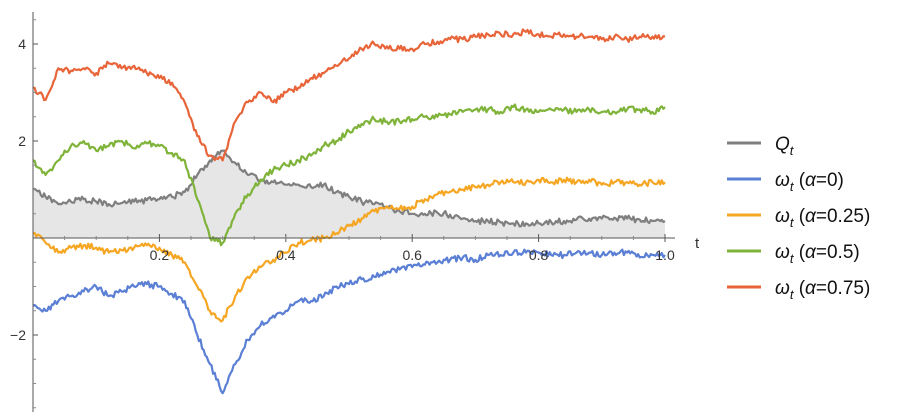 The height and width of the screenshot is (417, 910). Describe the element at coordinates (18, 335) in the screenshot. I see `y-tick-label: −2` at that location.